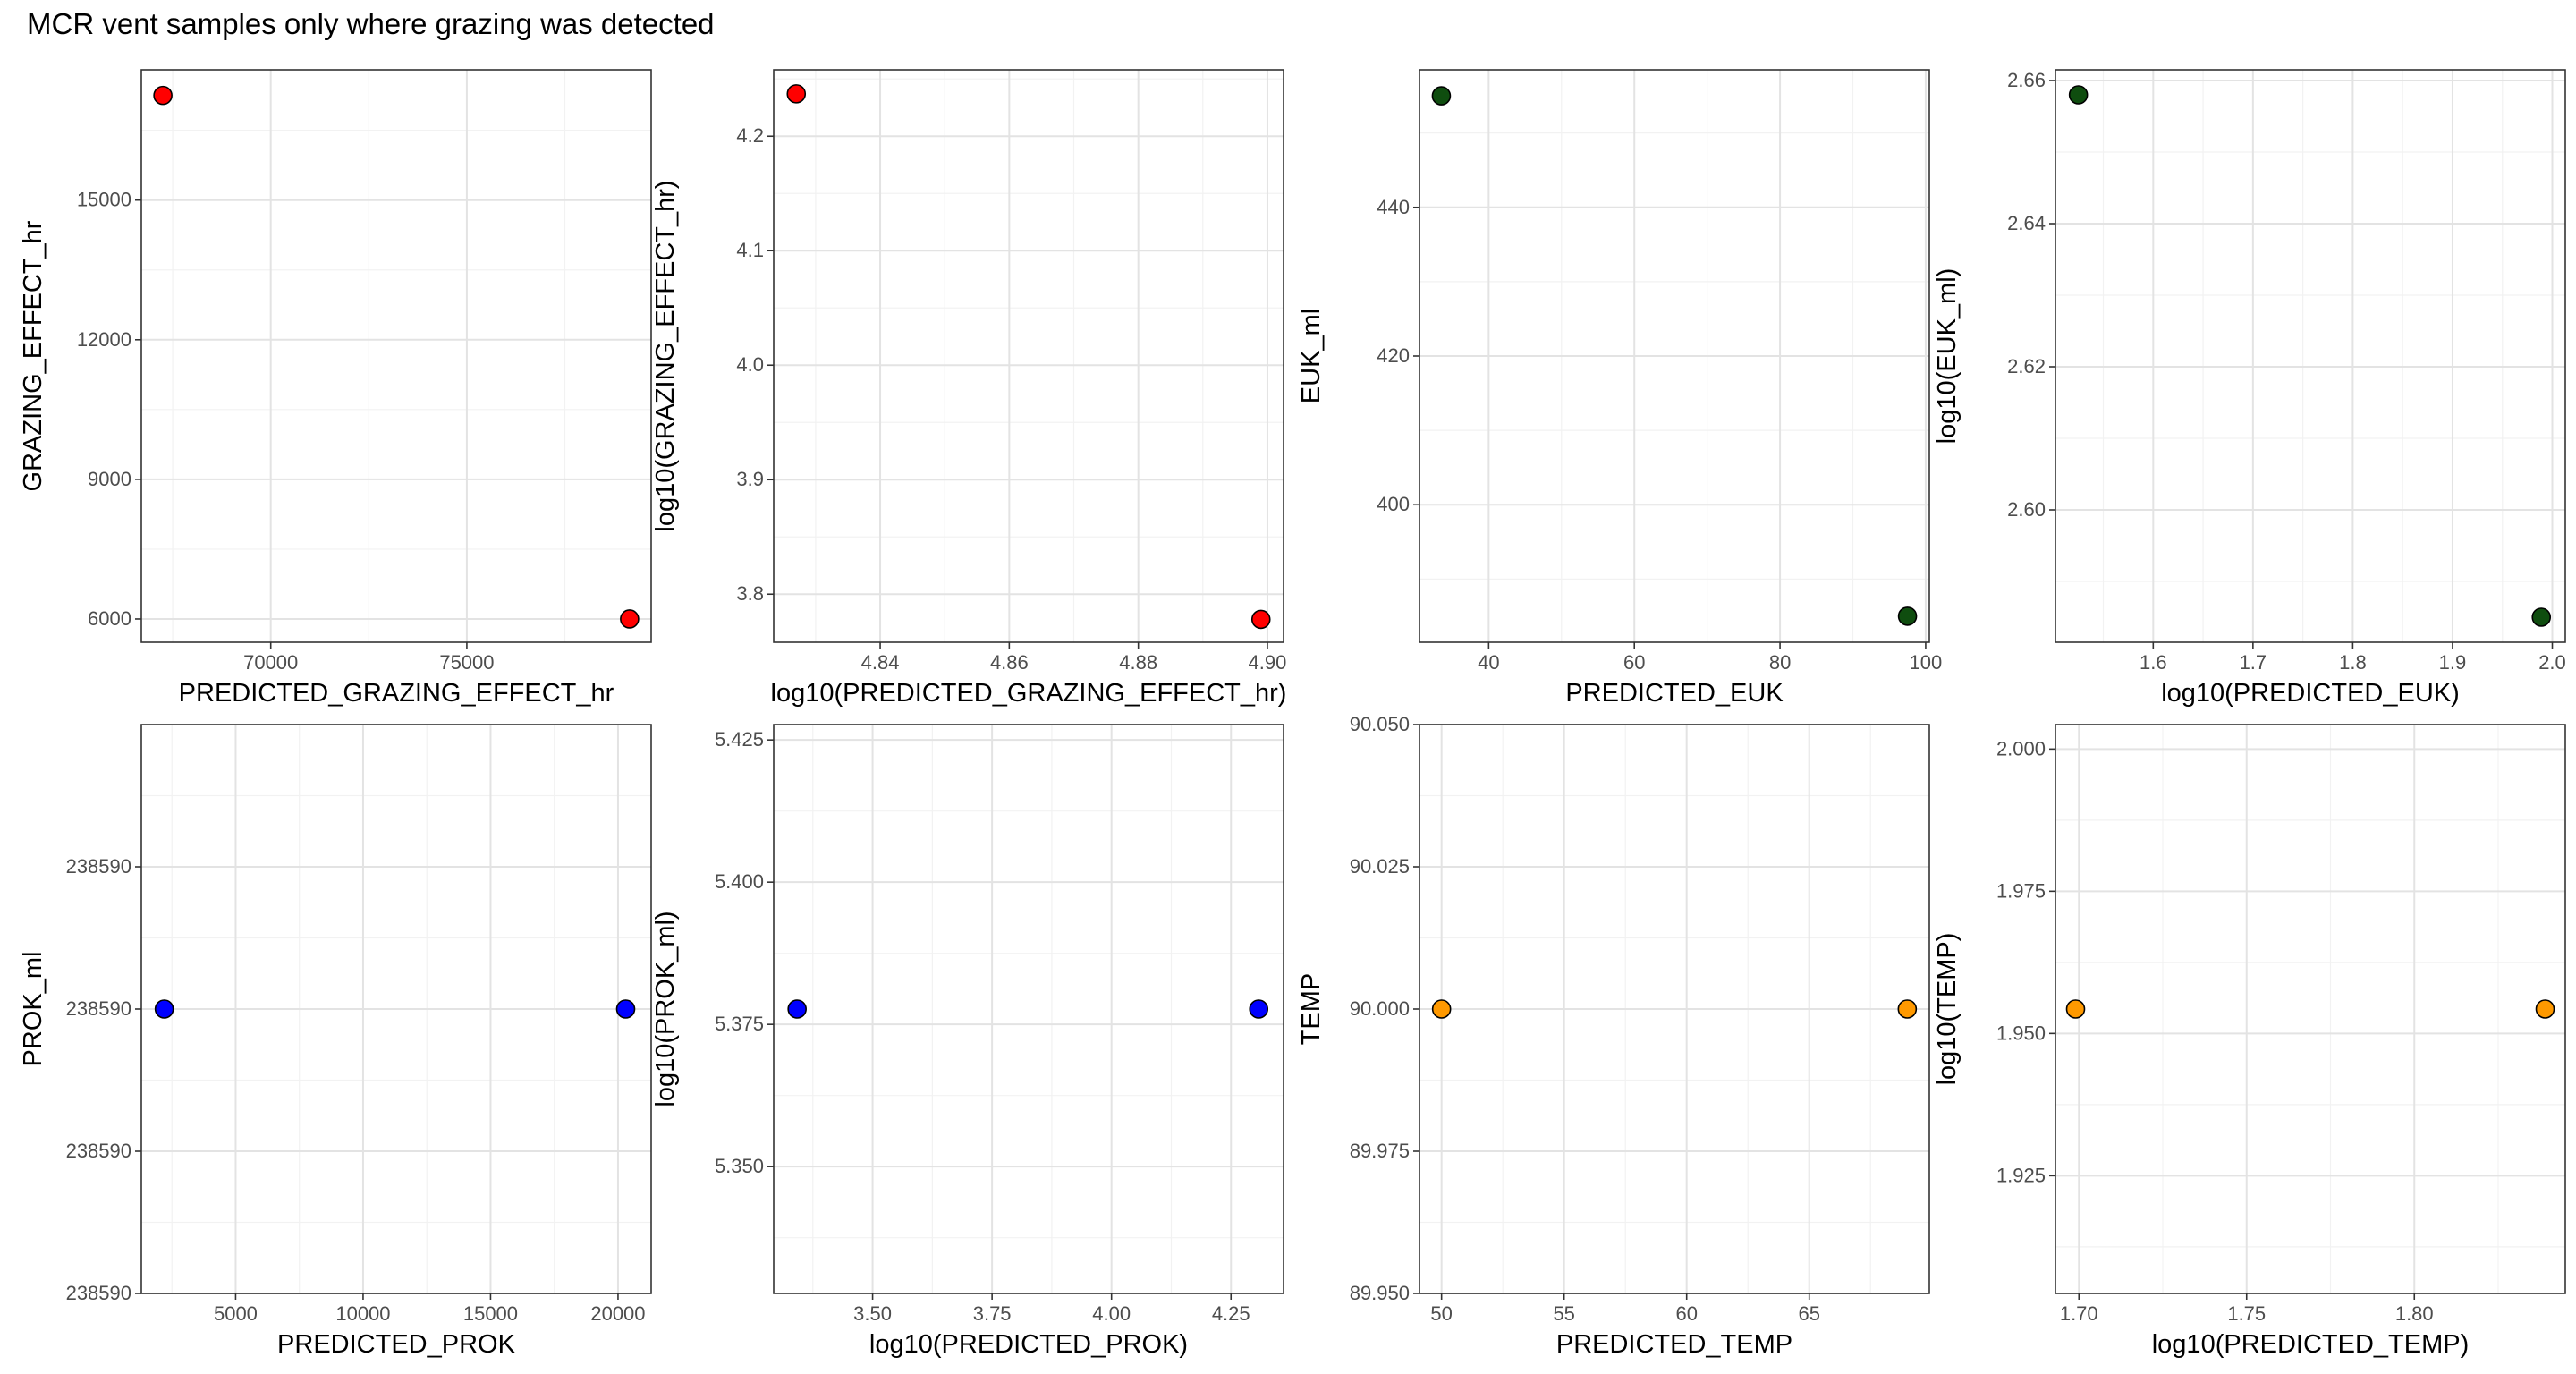  I want to click on x-tick-label: 1.75, so click(2246, 1313).